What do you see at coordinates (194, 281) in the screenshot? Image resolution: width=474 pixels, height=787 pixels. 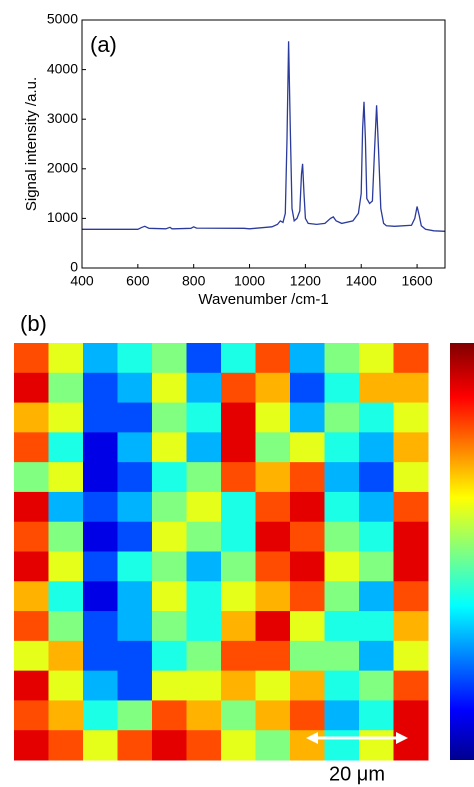 I see `x-tick-label: 800` at bounding box center [194, 281].